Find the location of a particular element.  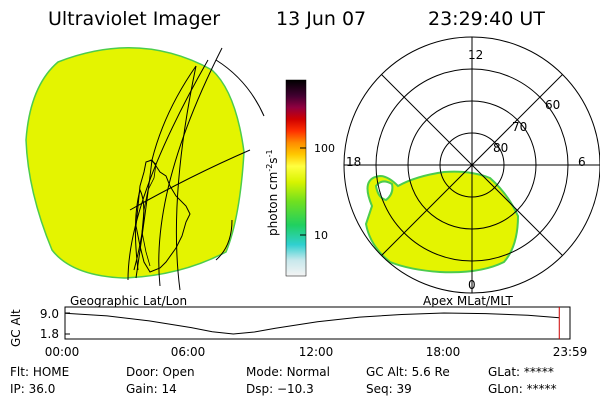

gain-info: Gain: 14 is located at coordinates (151, 389).